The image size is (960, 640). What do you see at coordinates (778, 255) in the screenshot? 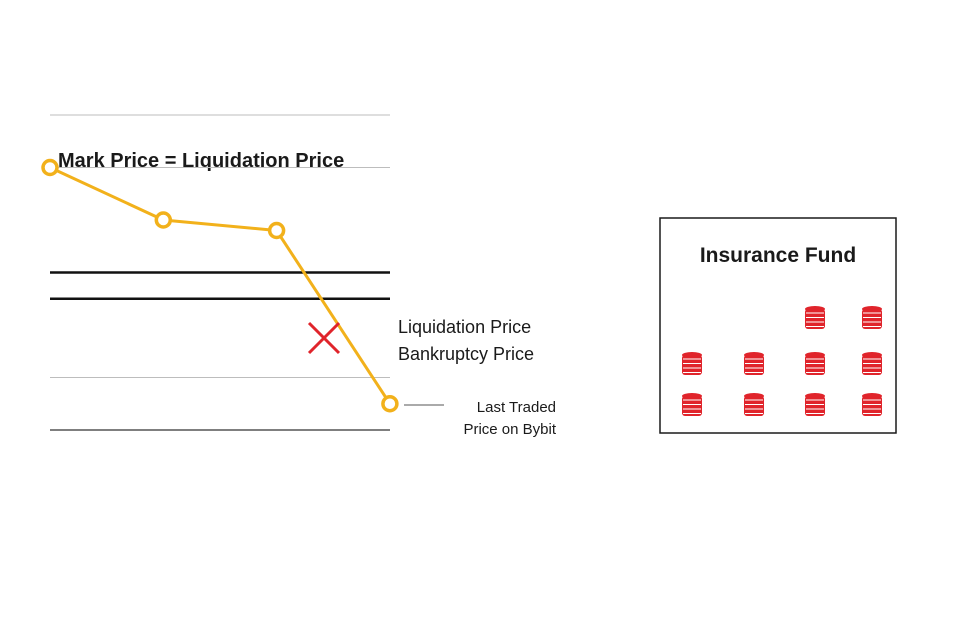
I see `insurance-fund-title: Insurance Fund` at bounding box center [778, 255].